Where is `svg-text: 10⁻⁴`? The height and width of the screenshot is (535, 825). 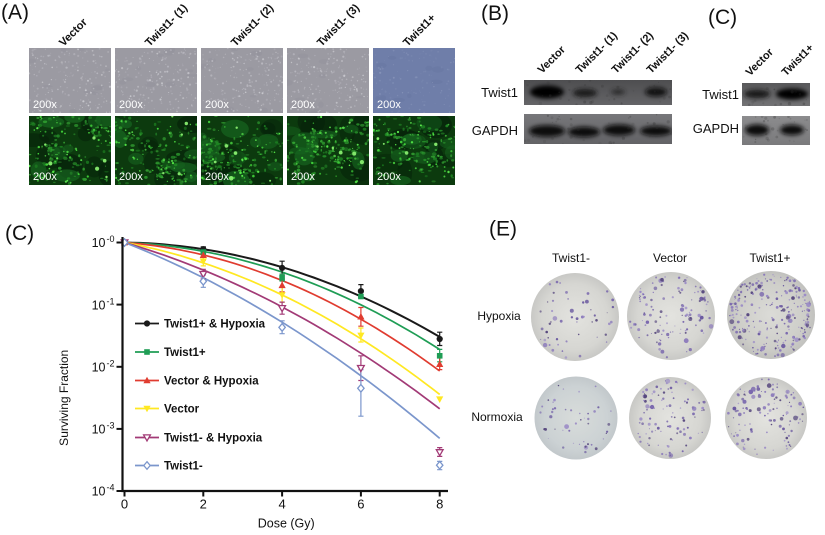 svg-text: 10⁻⁴ is located at coordinates (103, 491).